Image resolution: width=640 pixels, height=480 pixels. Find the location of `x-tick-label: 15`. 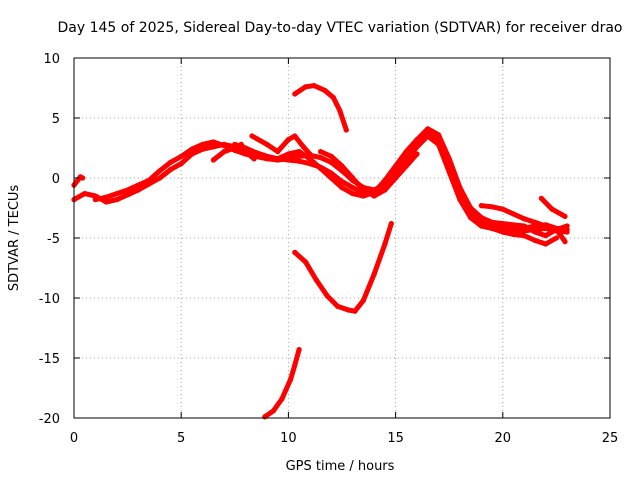

x-tick-label: 15 is located at coordinates (395, 438).